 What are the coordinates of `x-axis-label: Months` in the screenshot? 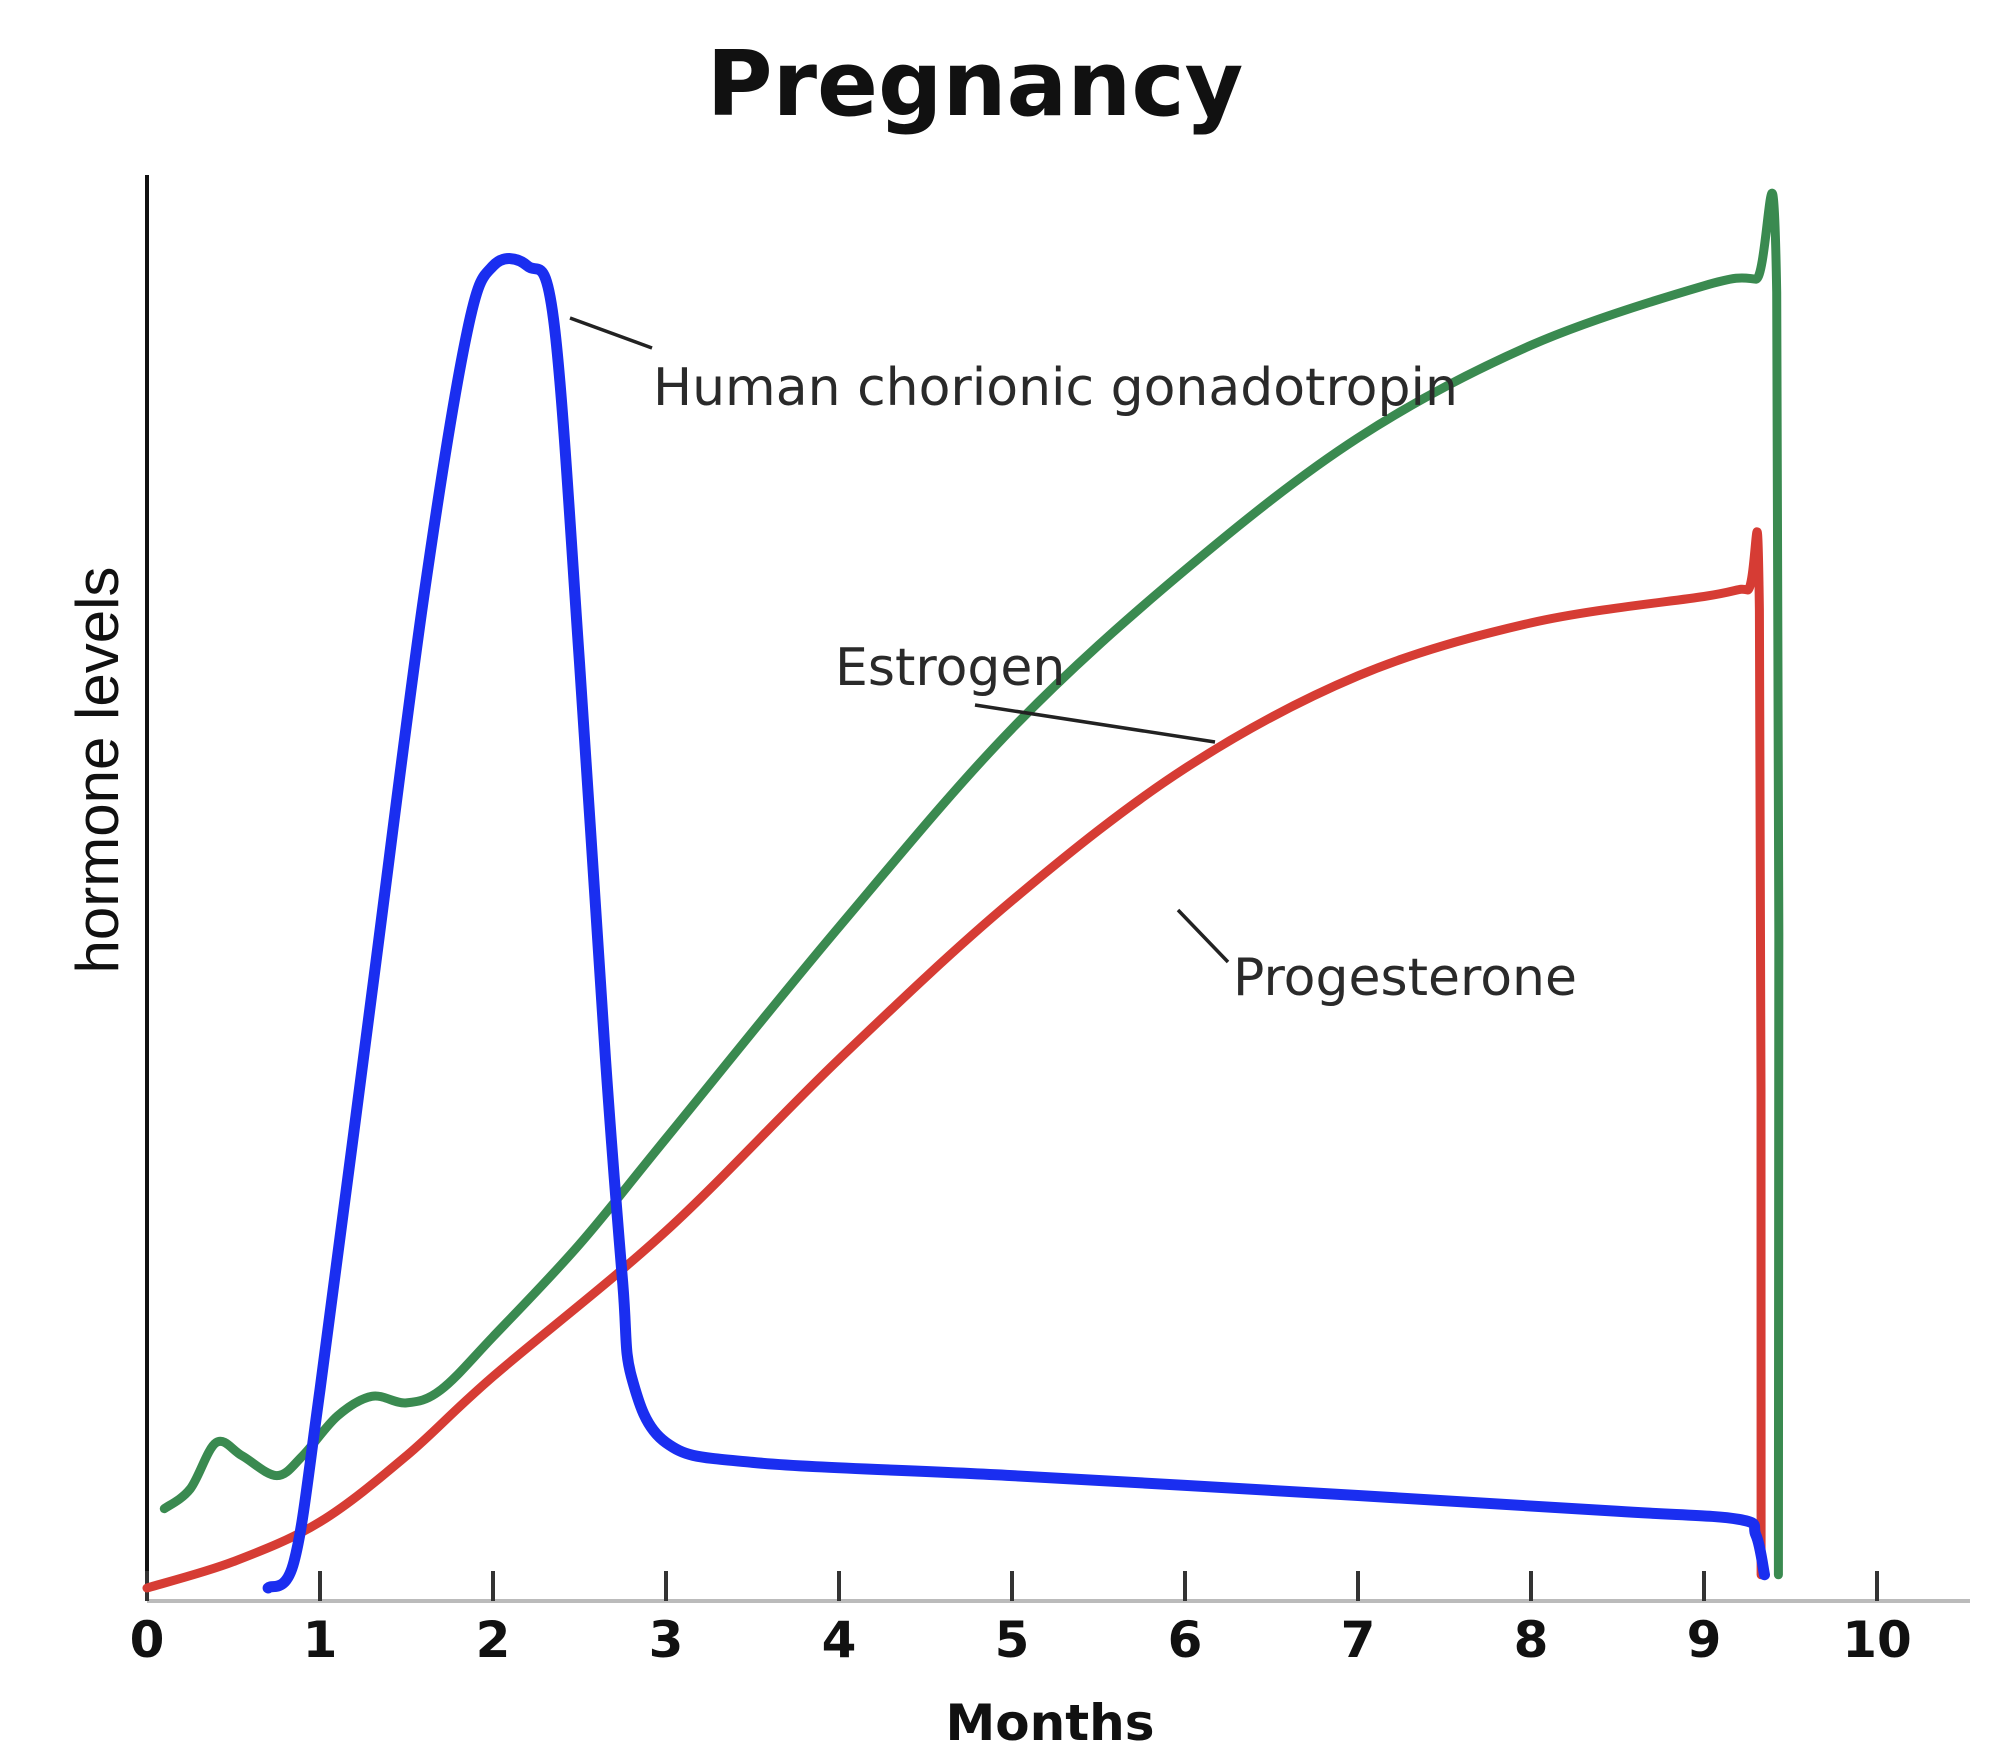 It's located at (1050, 1723).